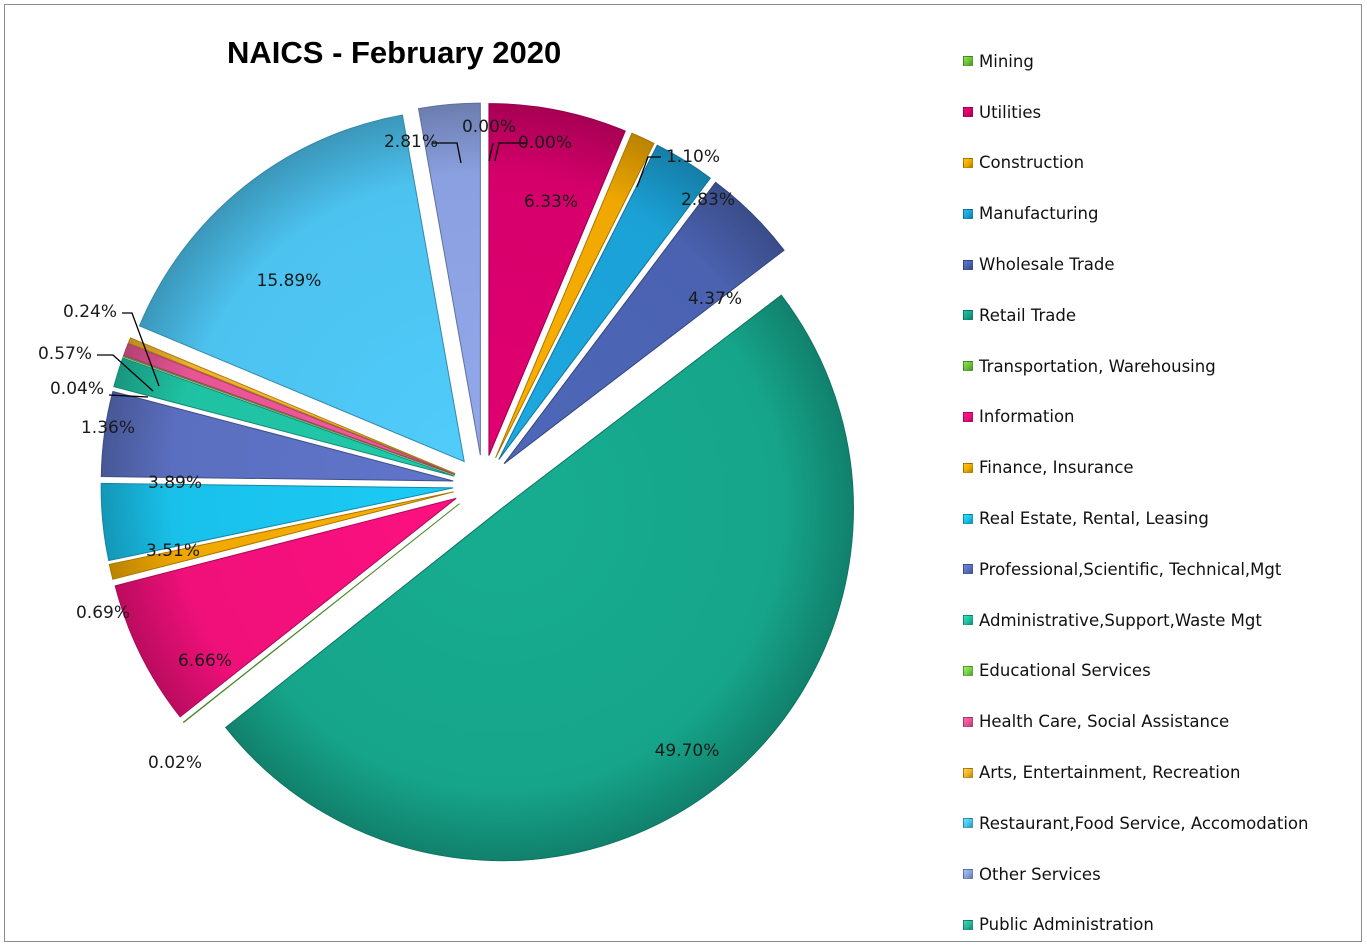 Image resolution: width=1367 pixels, height=952 pixels. What do you see at coordinates (1032, 163) in the screenshot?
I see `legend-label: Construction` at bounding box center [1032, 163].